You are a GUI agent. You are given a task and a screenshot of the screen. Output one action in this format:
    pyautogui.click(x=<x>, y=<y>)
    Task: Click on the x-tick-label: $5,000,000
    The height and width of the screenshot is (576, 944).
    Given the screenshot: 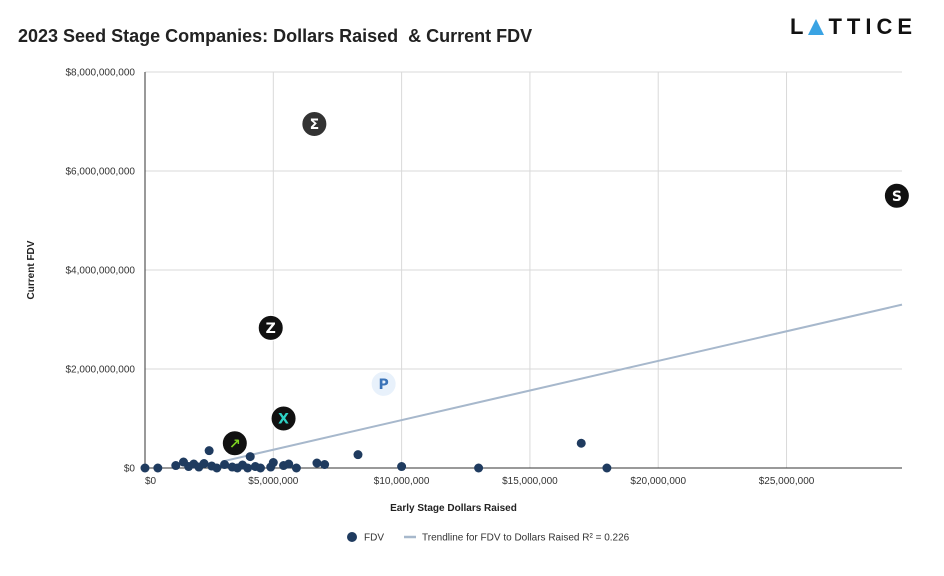 What is the action you would take?
    pyautogui.click(x=273, y=481)
    